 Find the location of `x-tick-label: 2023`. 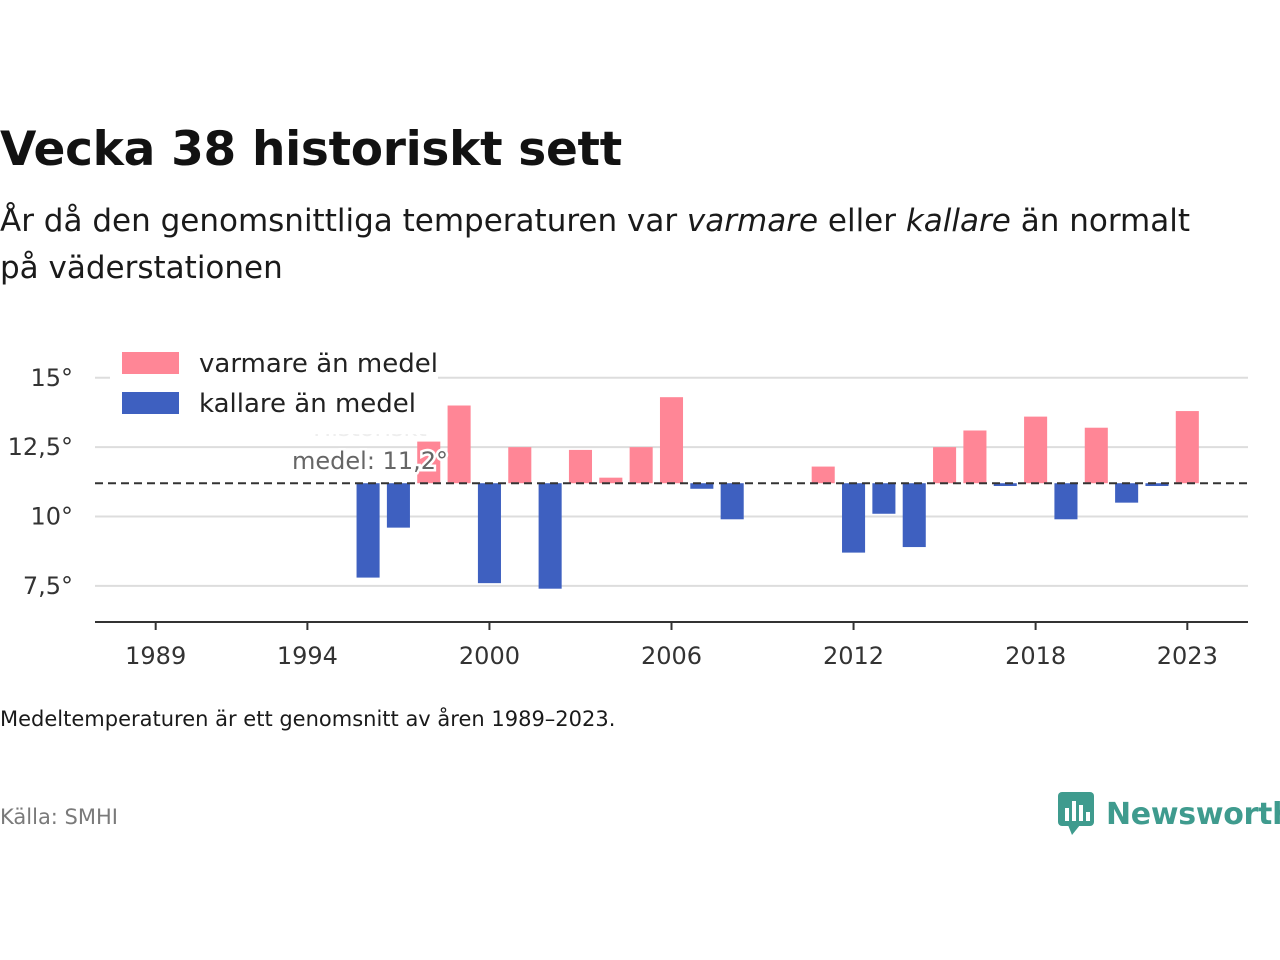

x-tick-label: 2023 is located at coordinates (1187, 656).